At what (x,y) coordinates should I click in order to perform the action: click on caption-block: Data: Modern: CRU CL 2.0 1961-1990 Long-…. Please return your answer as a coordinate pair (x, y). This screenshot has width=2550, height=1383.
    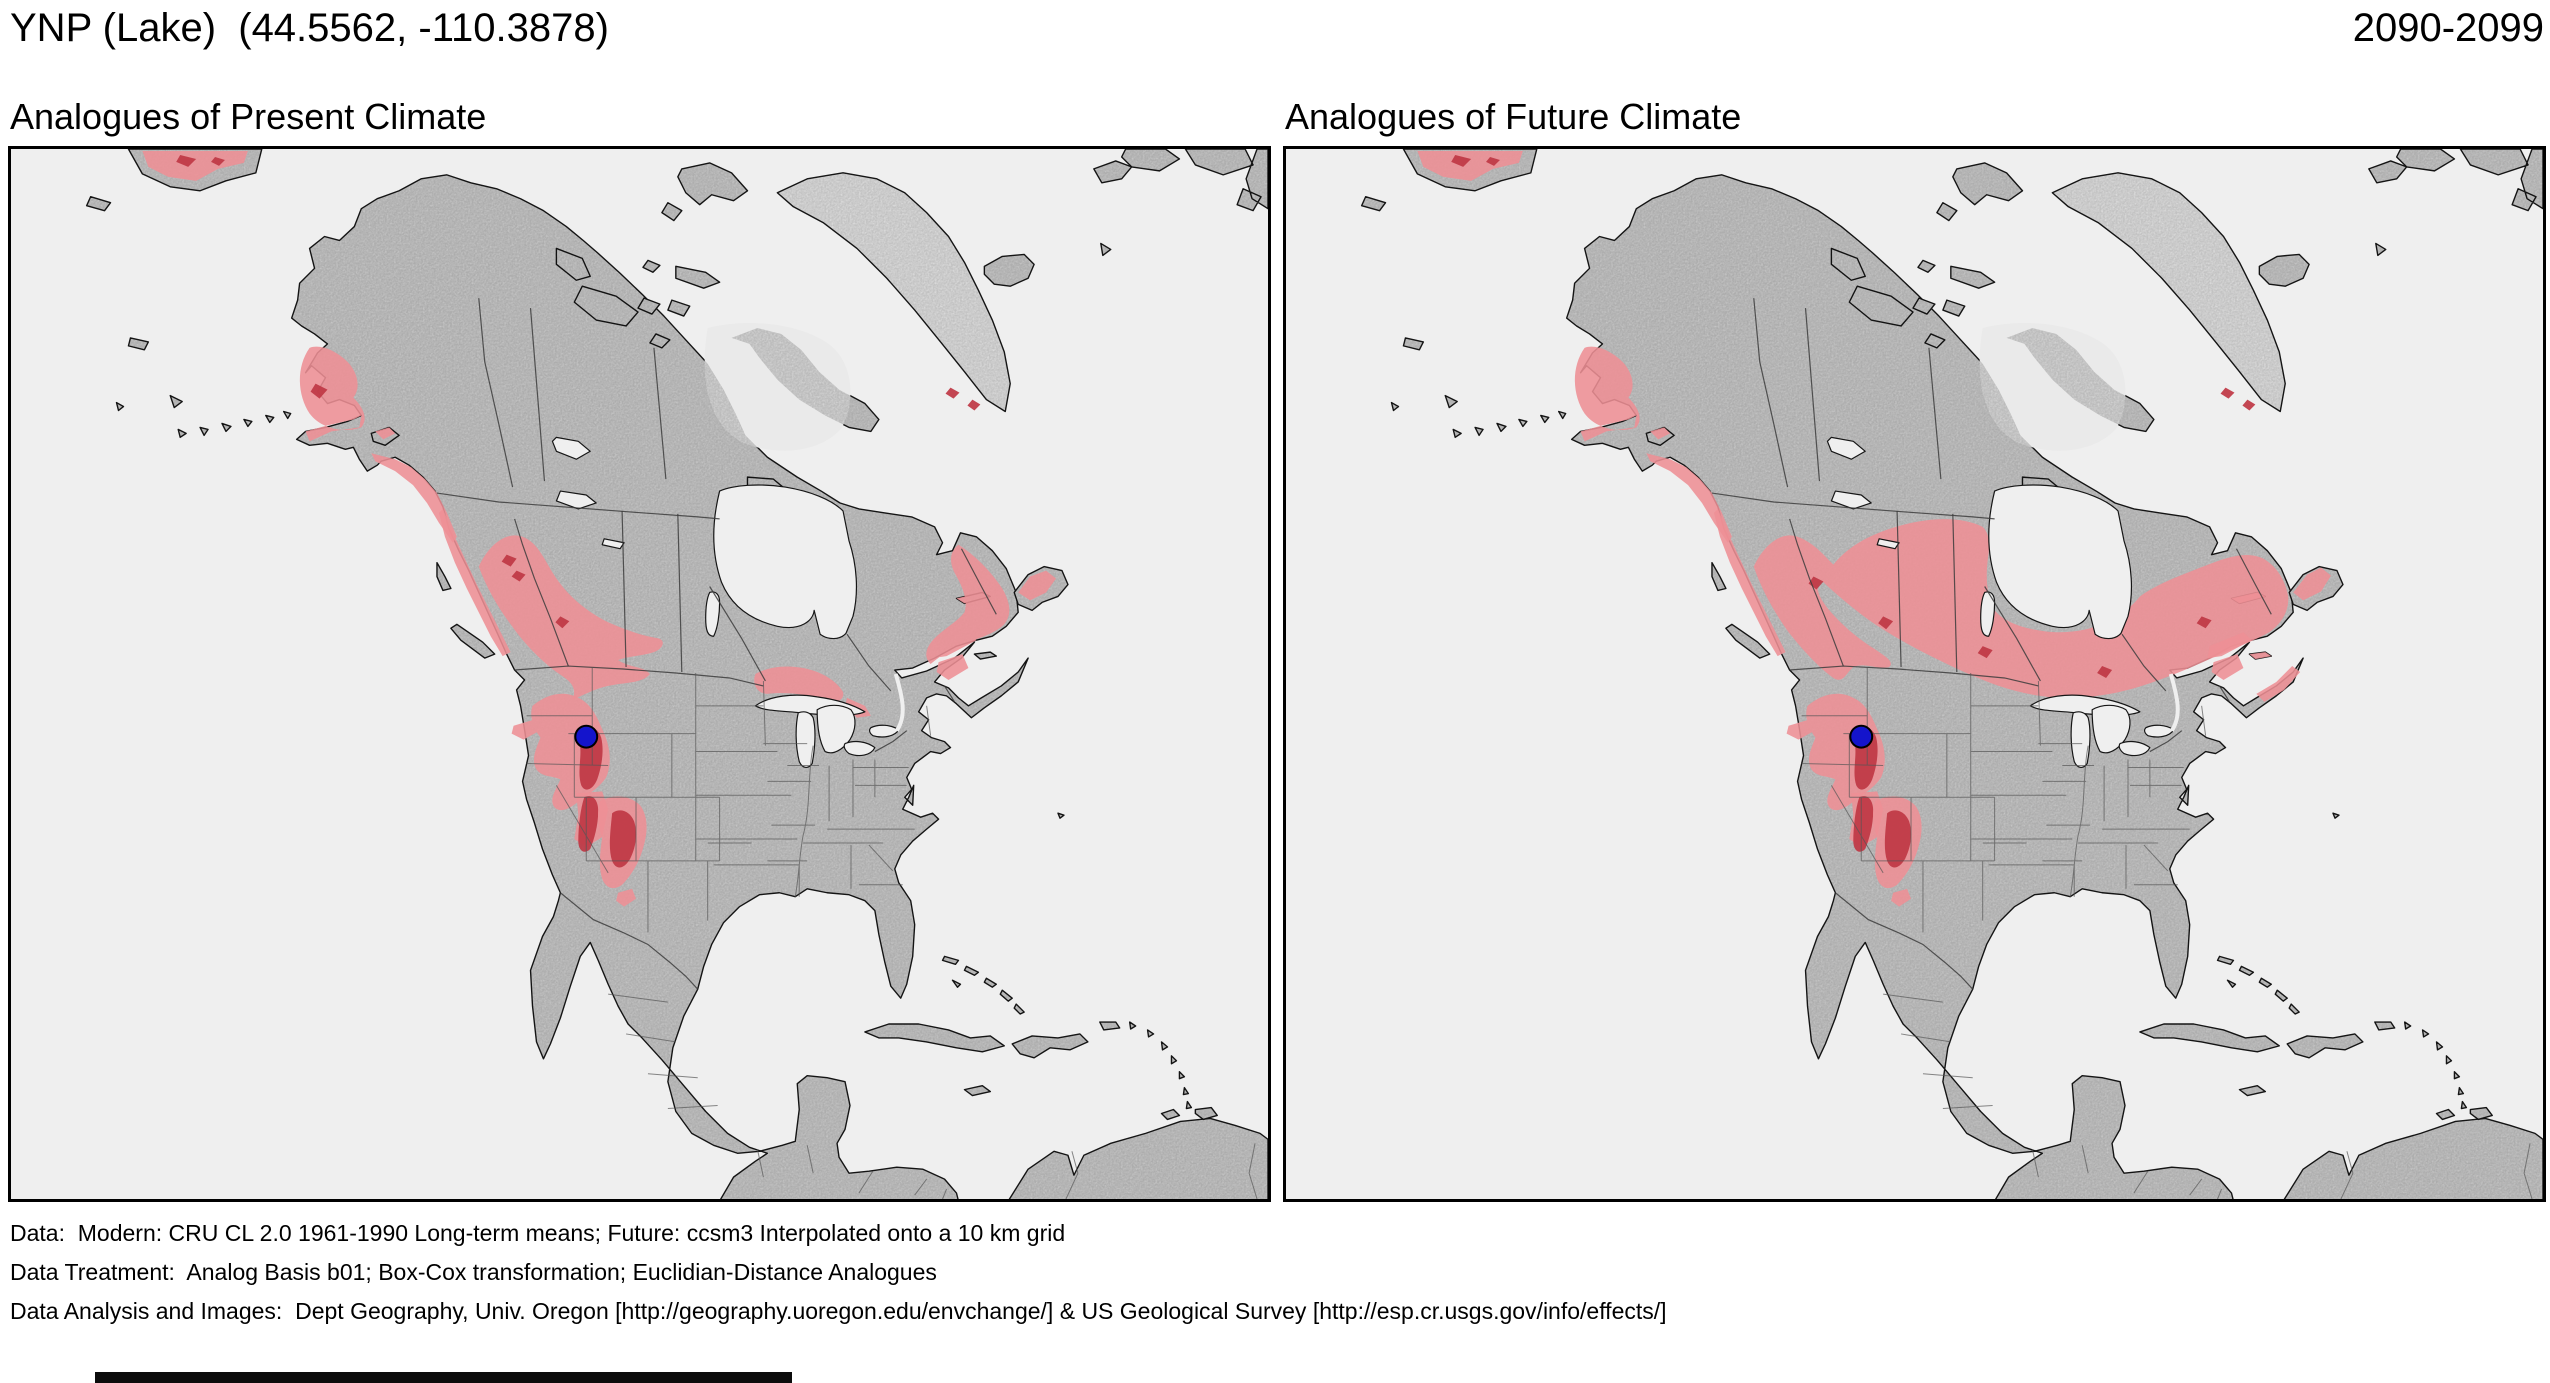
    Looking at the image, I should click on (838, 1272).